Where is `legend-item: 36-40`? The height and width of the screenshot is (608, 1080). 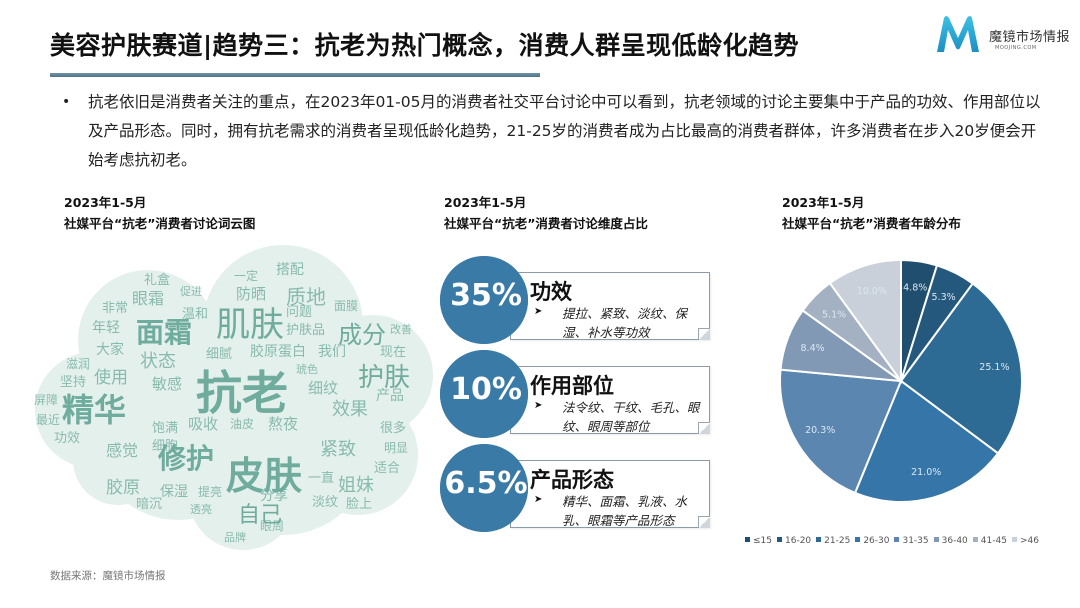 legend-item: 36-40 is located at coordinates (950, 541).